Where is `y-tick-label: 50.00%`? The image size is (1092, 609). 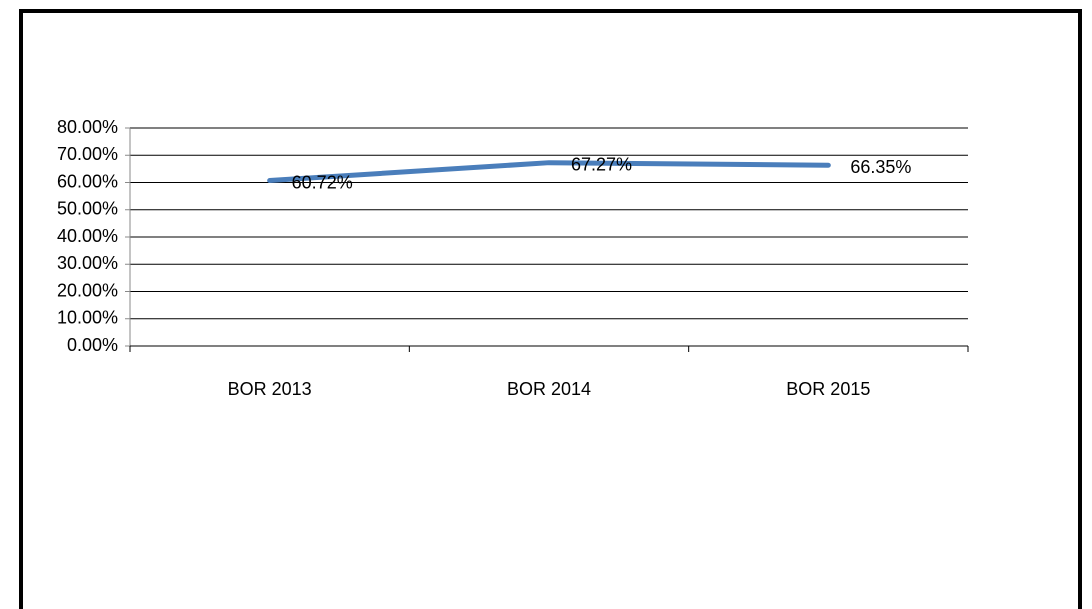
y-tick-label: 50.00% is located at coordinates (87, 209).